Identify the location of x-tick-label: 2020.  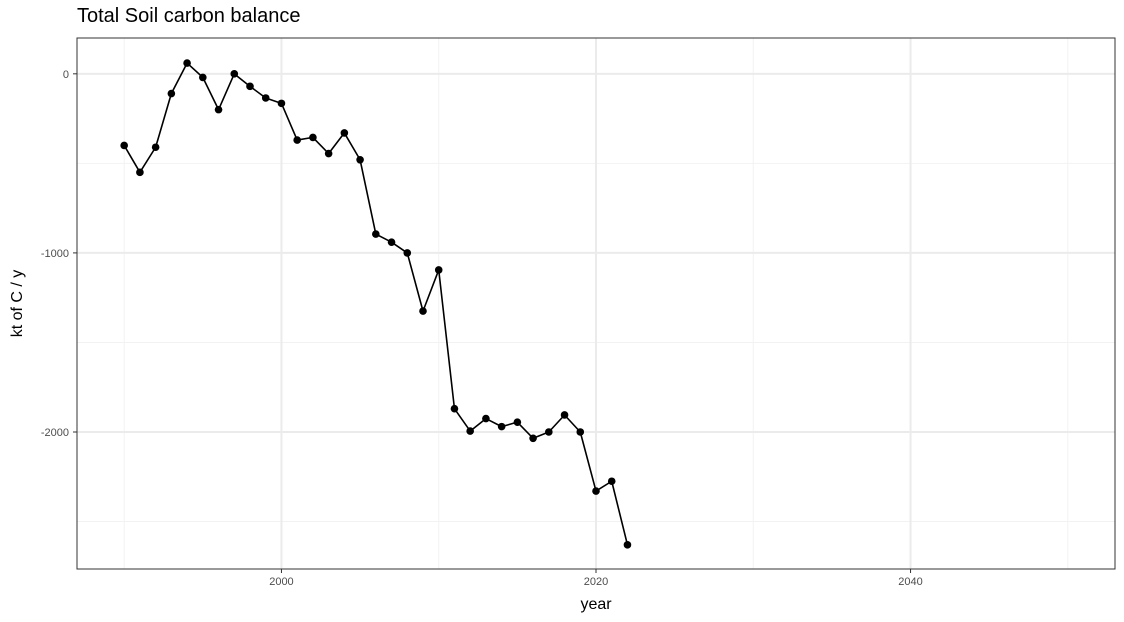
(596, 582).